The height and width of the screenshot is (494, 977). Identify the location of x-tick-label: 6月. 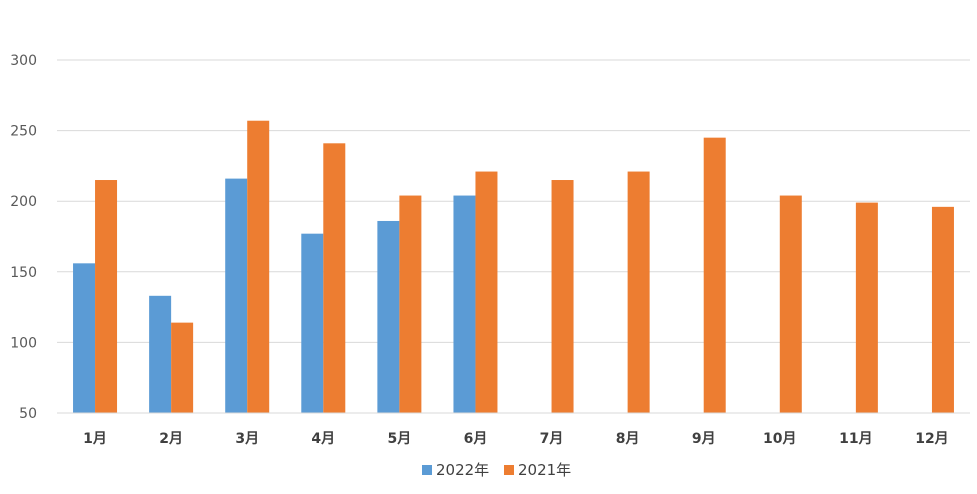
(476, 439).